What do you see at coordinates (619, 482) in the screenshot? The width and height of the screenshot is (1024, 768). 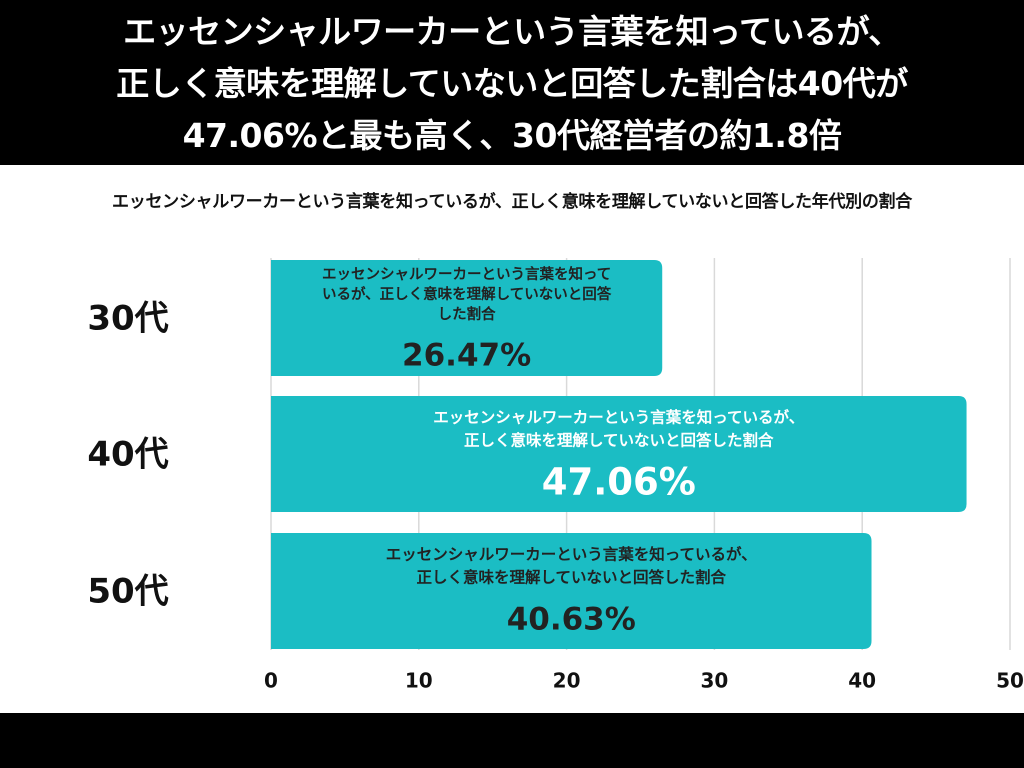 I see `bar-value-label: 47.06%` at bounding box center [619, 482].